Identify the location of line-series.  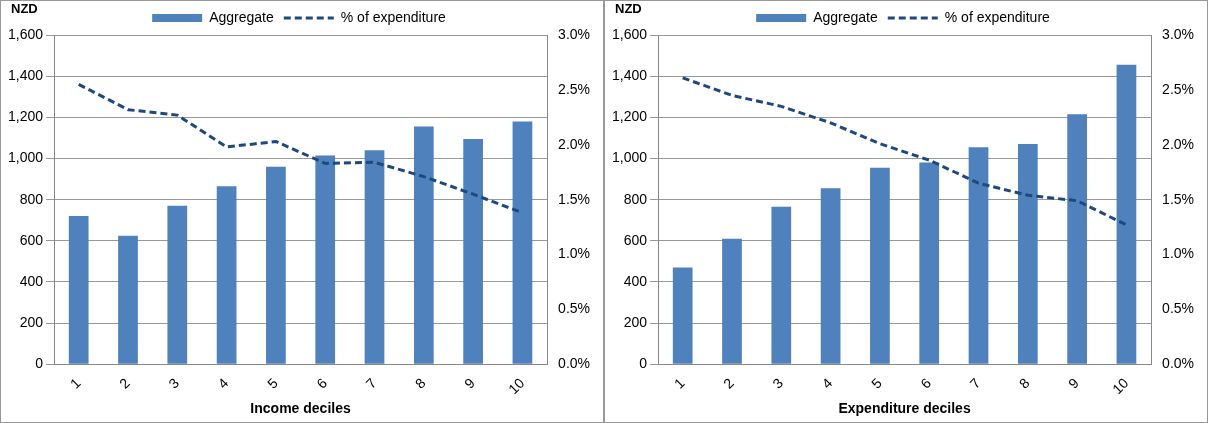
(904, 151).